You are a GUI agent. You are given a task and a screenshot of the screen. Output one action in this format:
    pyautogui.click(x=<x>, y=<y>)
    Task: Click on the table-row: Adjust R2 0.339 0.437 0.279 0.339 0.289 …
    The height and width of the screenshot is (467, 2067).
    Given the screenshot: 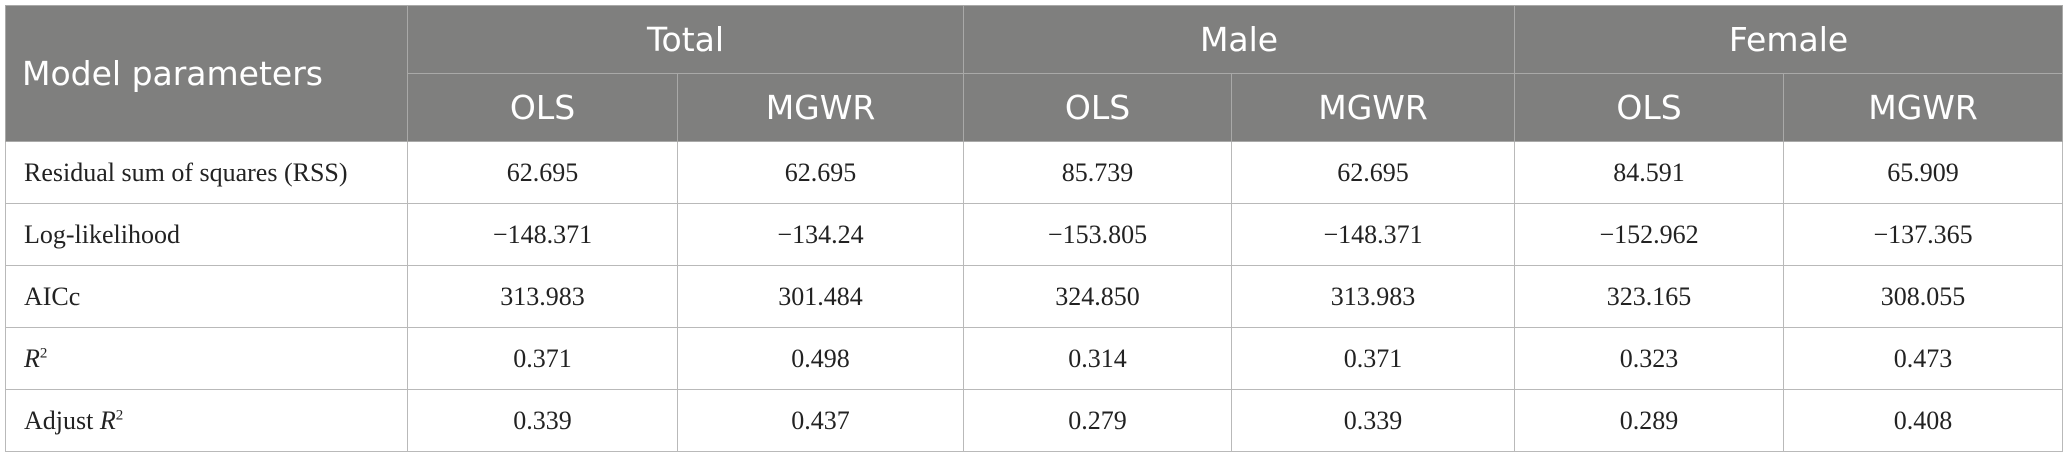 What is the action you would take?
    pyautogui.click(x=1034, y=420)
    